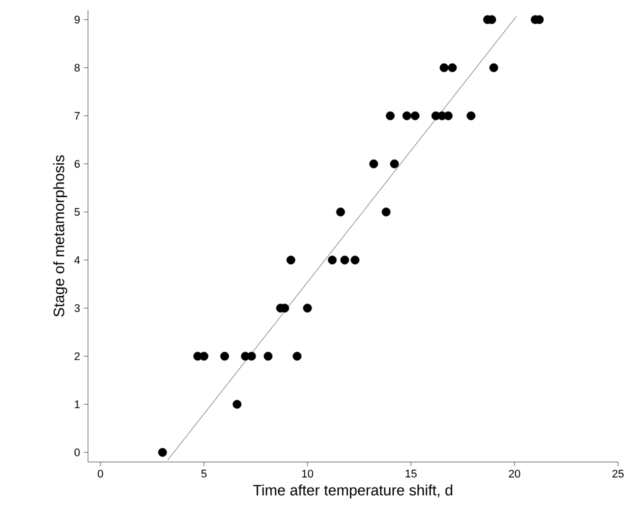  Describe the element at coordinates (352, 491) in the screenshot. I see `x-axis-title: Time after temperature shift, d` at that location.